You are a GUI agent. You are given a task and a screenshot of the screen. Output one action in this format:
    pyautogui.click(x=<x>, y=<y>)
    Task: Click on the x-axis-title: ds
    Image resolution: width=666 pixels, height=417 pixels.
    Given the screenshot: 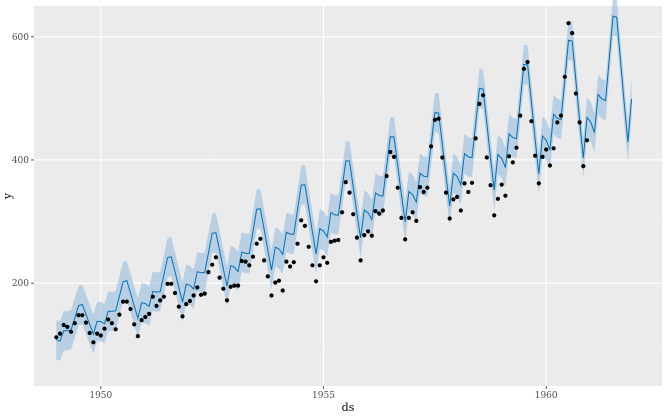 What is the action you would take?
    pyautogui.click(x=348, y=407)
    